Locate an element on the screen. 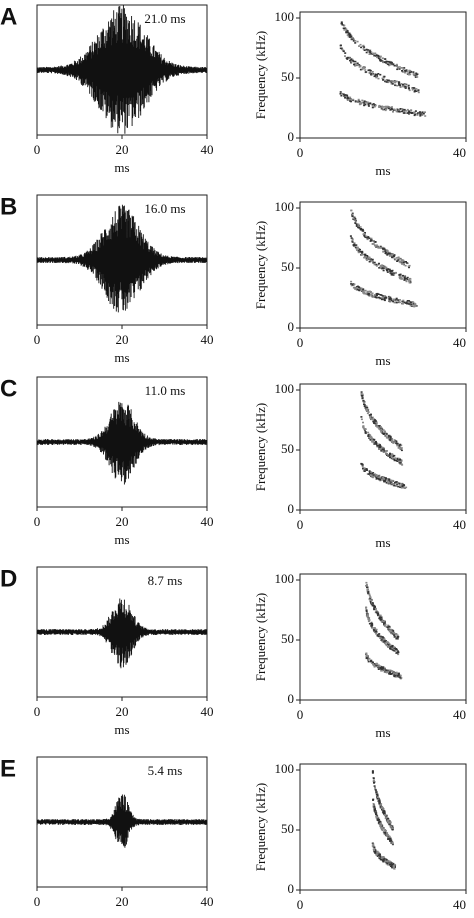  waveform is located at coordinates (121, 633).